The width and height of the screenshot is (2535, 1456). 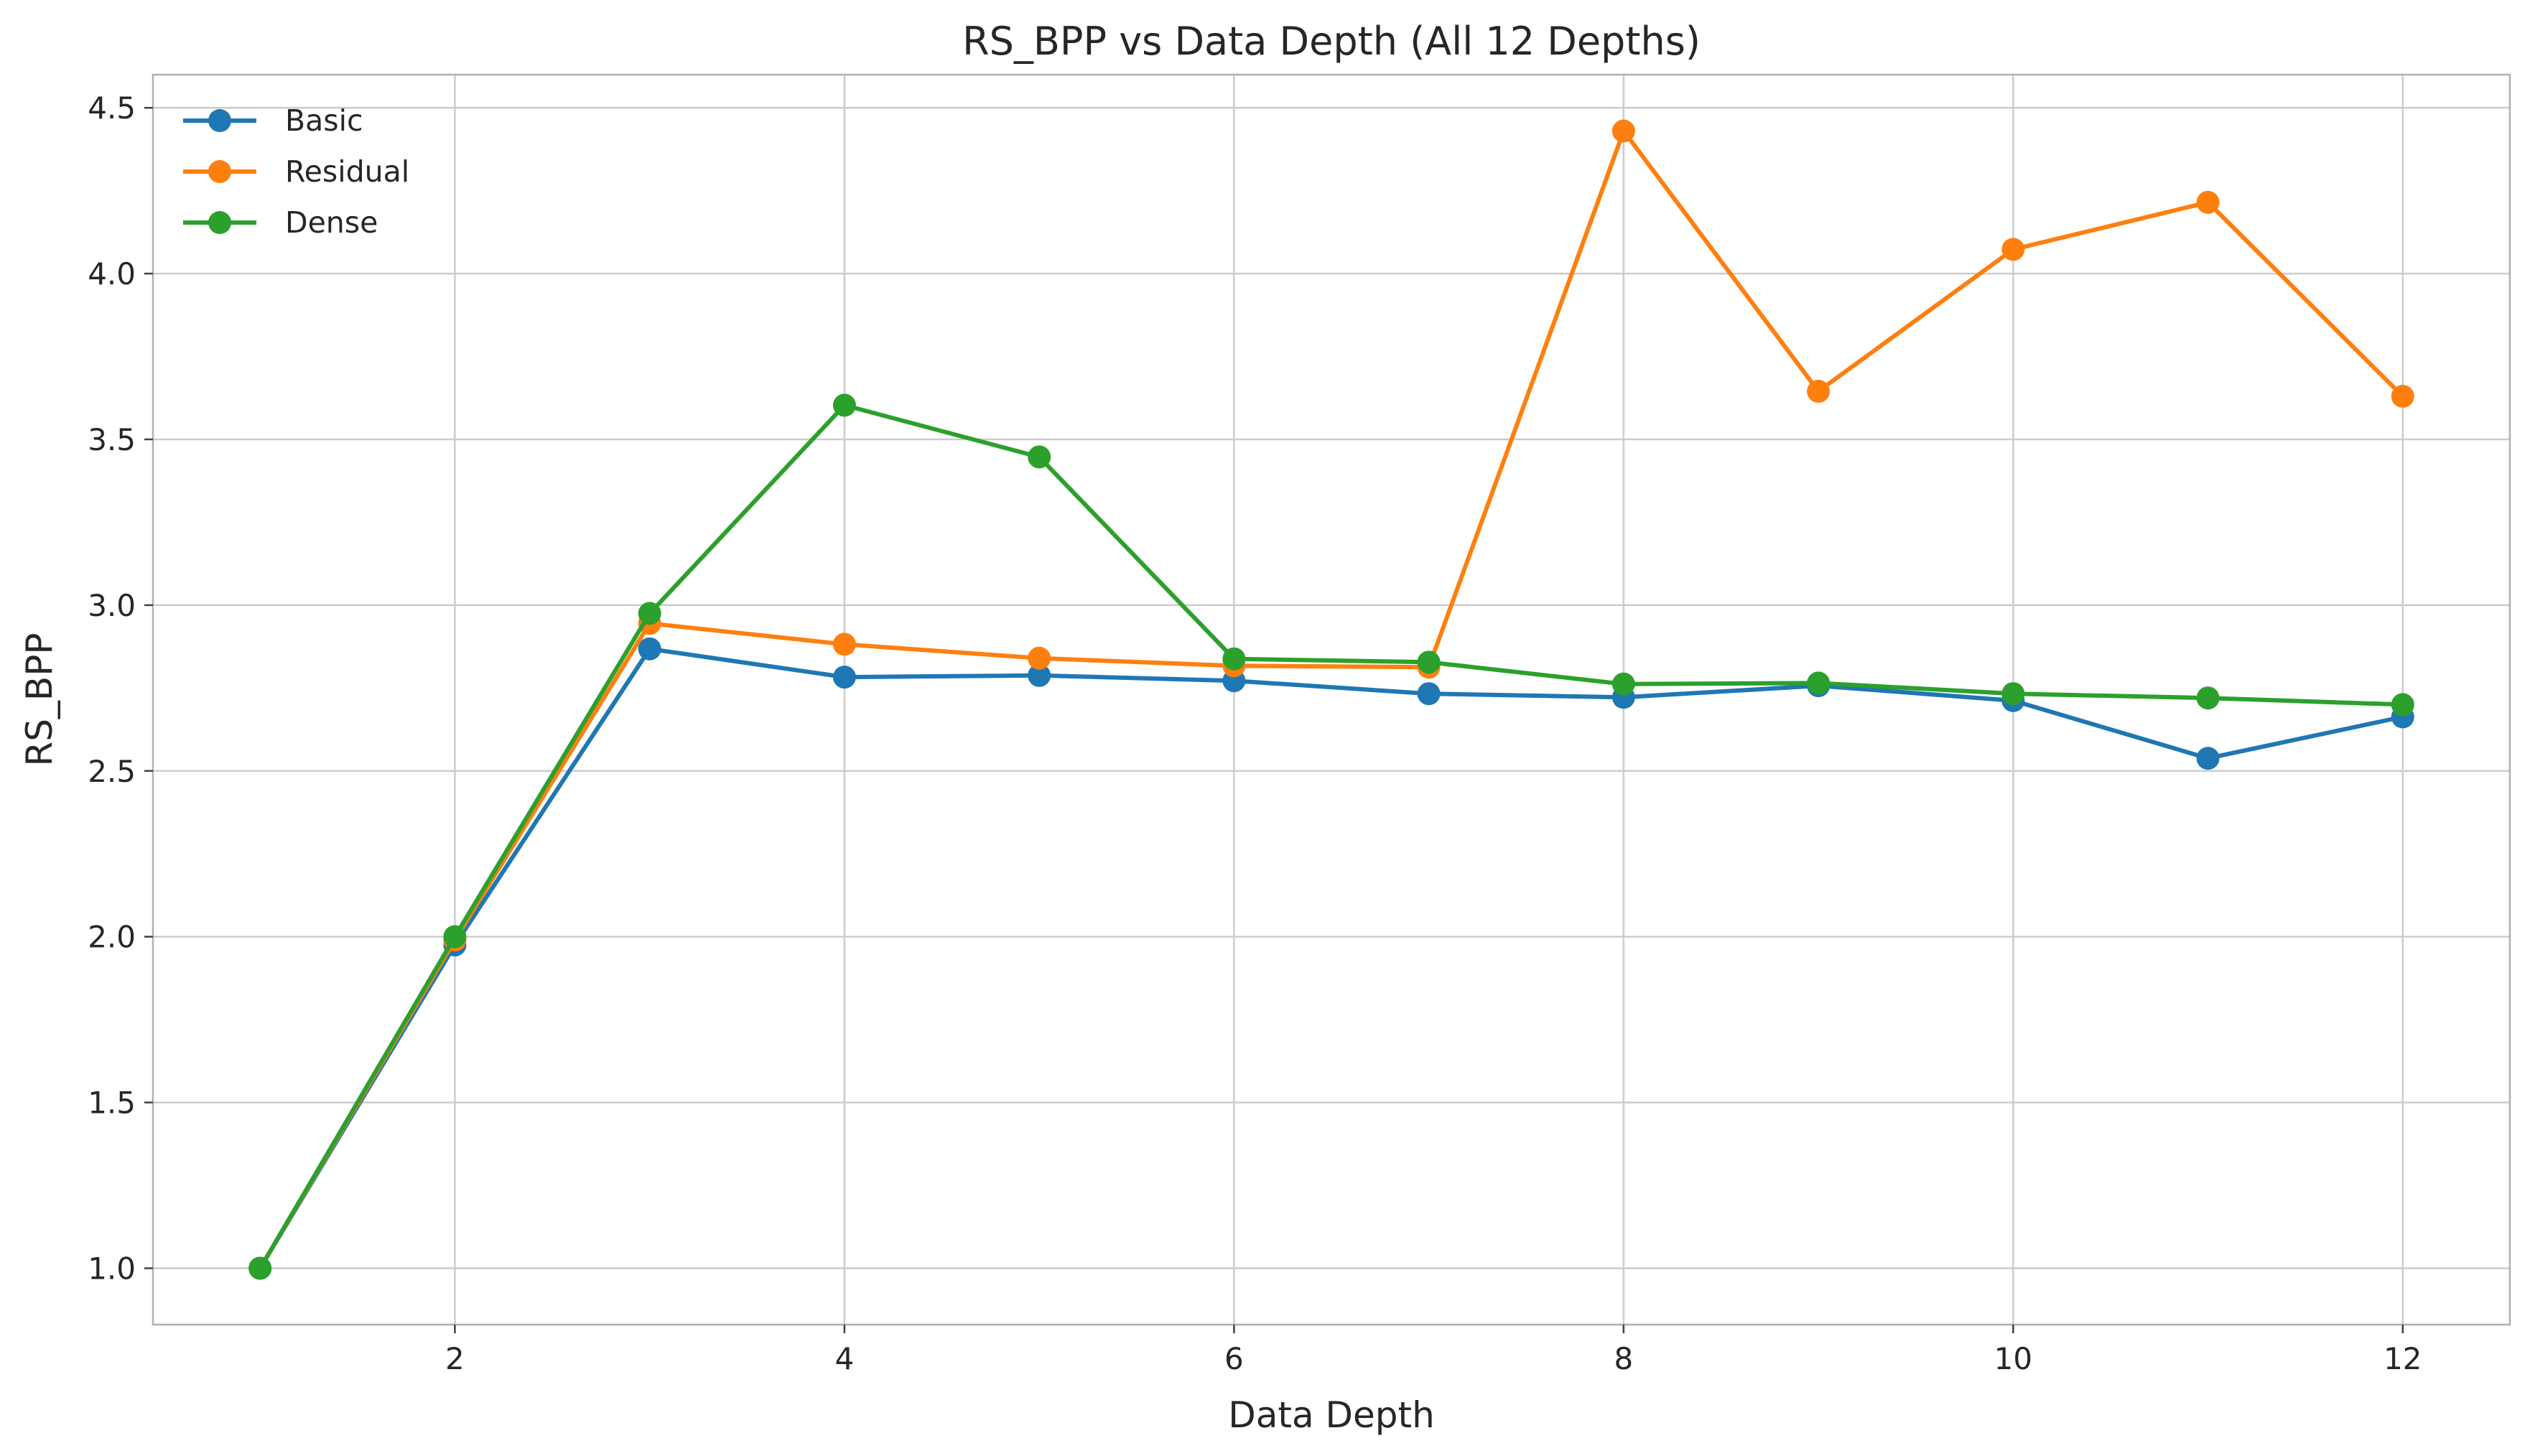 What do you see at coordinates (112, 273) in the screenshot?
I see `y-tick-label: 4.0` at bounding box center [112, 273].